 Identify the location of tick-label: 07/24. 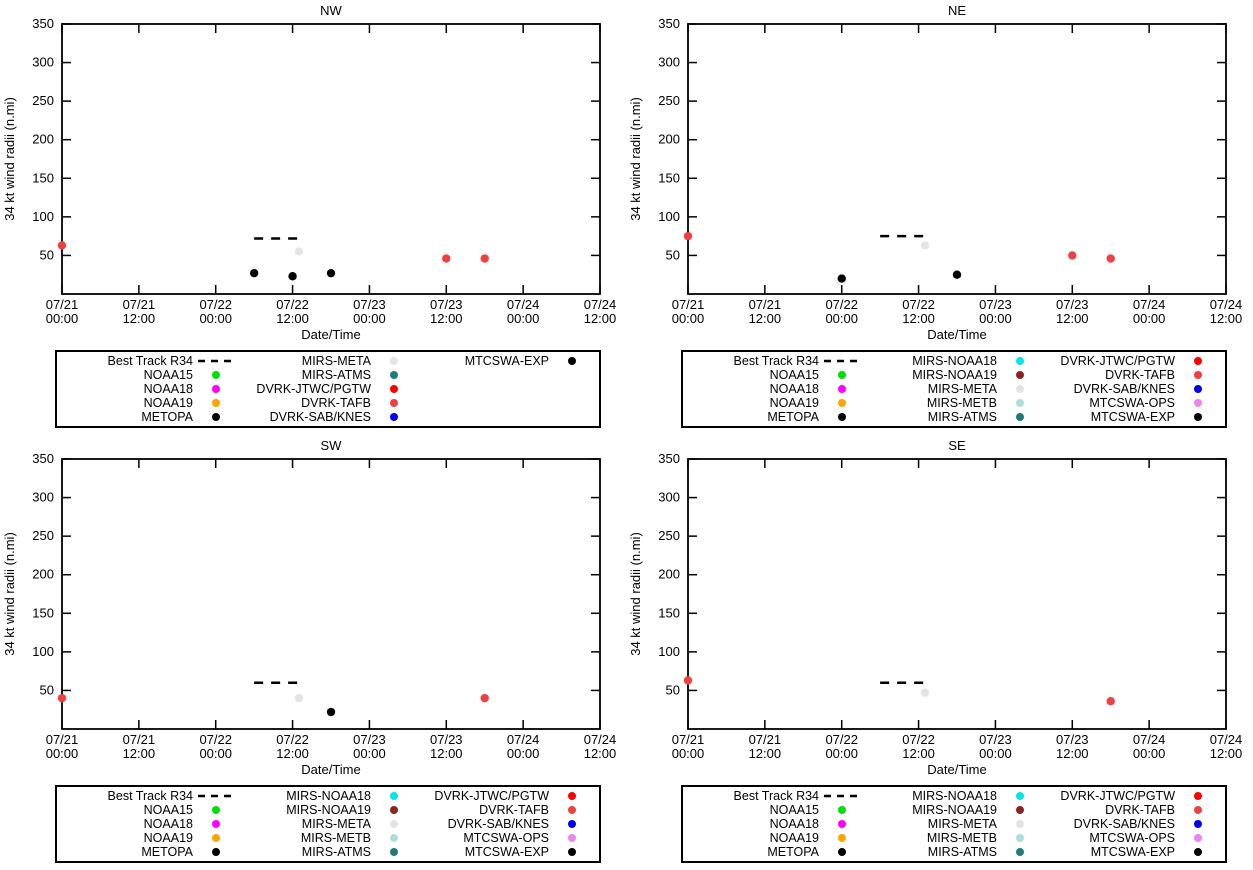
(1226, 739).